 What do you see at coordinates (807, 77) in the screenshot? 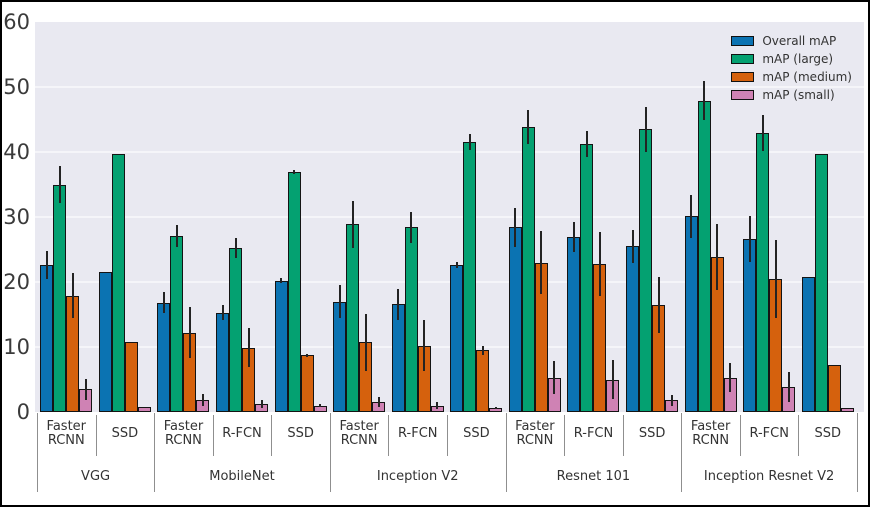
I see `legend-label: mAP (medium)` at bounding box center [807, 77].